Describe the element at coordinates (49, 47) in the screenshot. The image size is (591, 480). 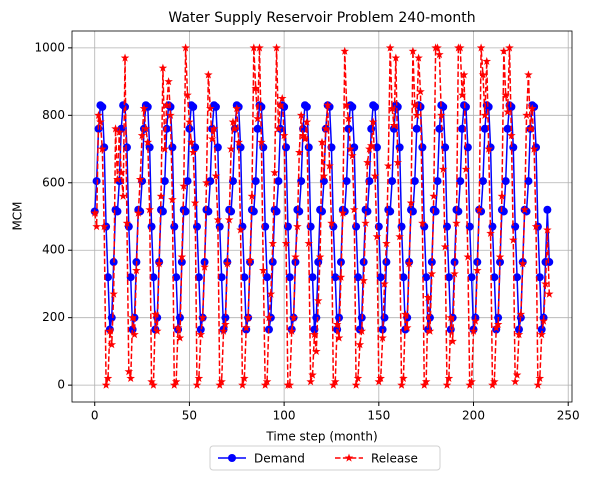
I see `y-tick-label: 1000` at that location.